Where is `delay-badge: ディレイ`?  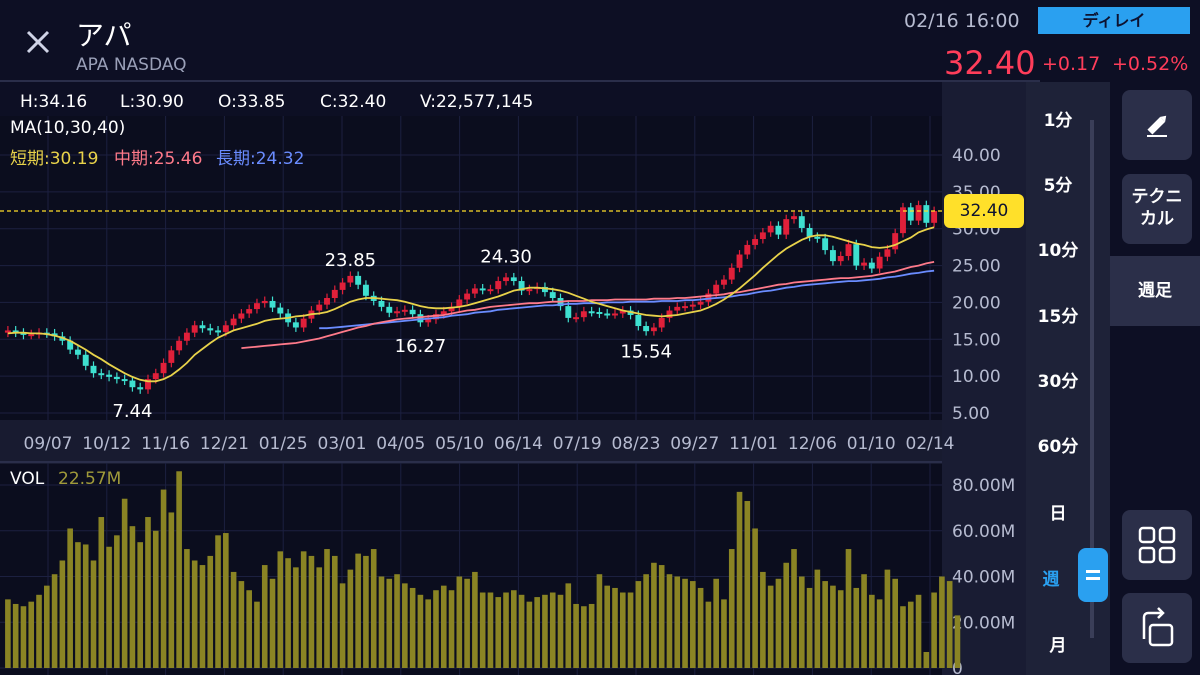
delay-badge: ディレイ is located at coordinates (1114, 20).